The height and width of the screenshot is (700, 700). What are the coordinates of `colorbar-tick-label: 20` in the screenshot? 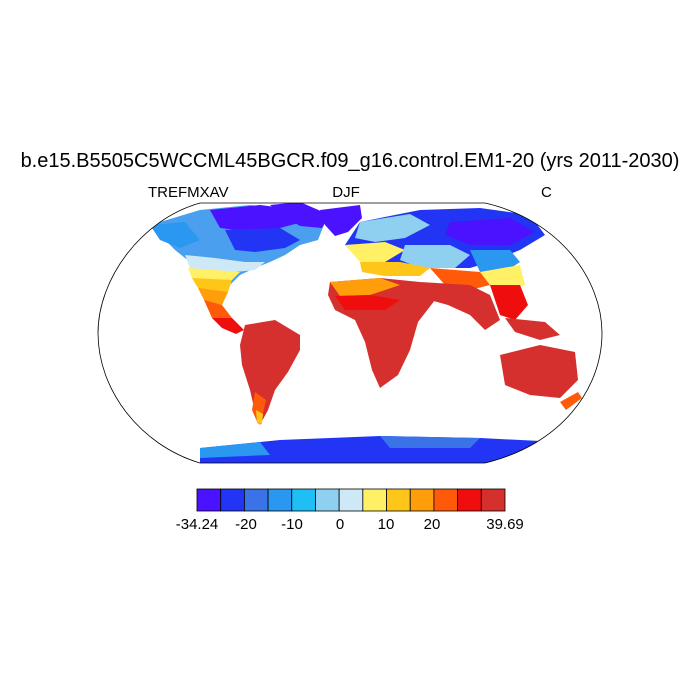 It's located at (432, 524).